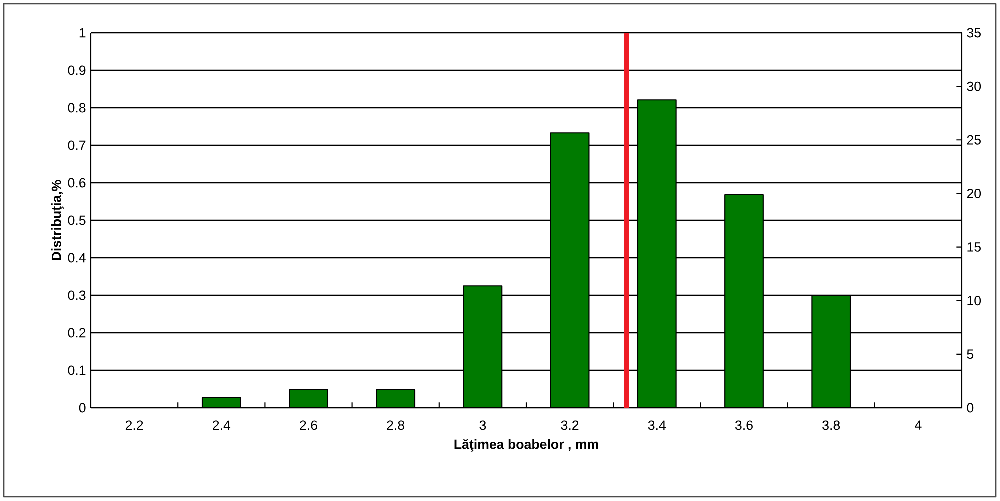 The height and width of the screenshot is (501, 1000). Describe the element at coordinates (974, 87) in the screenshot. I see `y2-tick-label: 30` at that location.